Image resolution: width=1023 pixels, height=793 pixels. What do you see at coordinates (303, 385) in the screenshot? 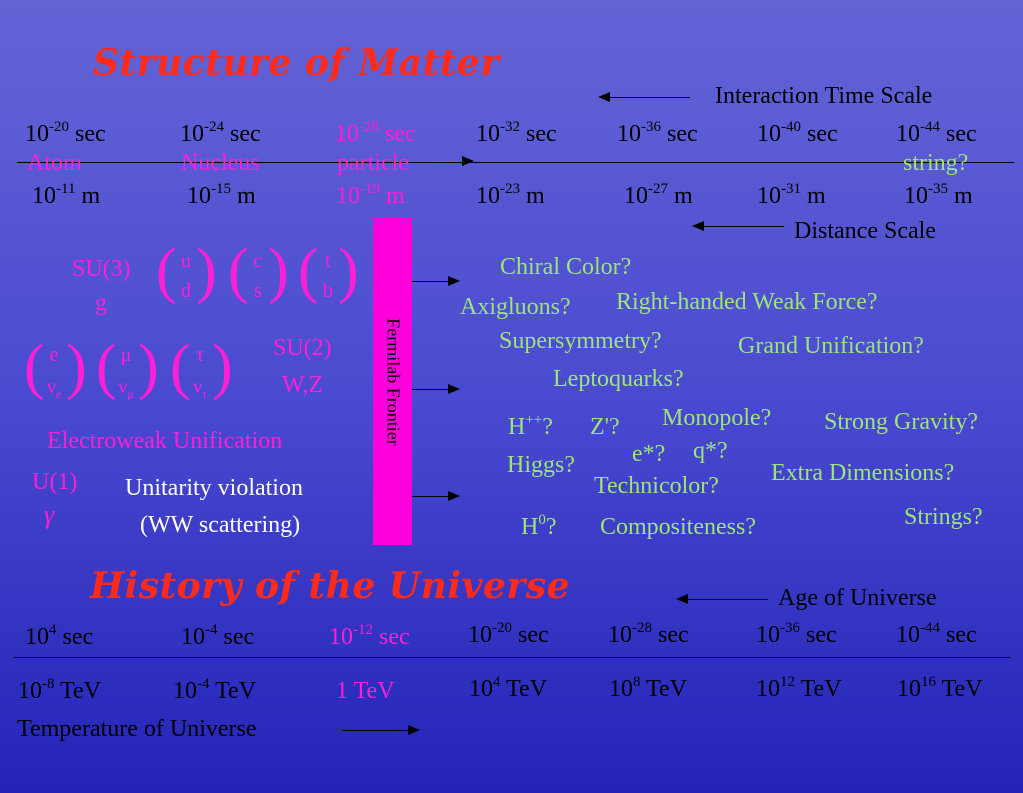
I see `wz-label: W,Z` at bounding box center [303, 385].